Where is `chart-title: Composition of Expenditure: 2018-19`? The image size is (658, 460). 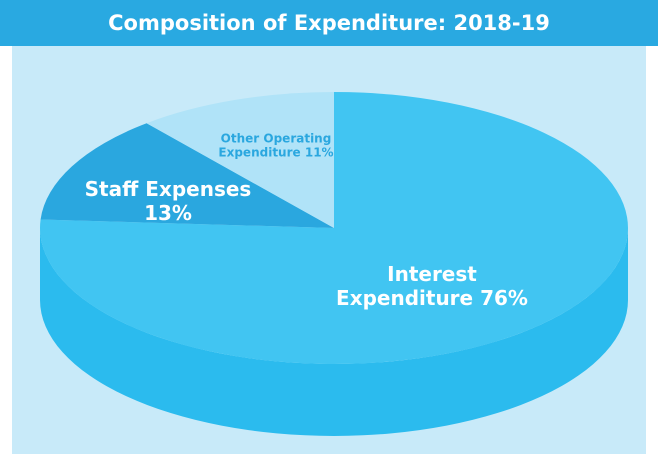 chart-title: Composition of Expenditure: 2018-19 is located at coordinates (329, 23).